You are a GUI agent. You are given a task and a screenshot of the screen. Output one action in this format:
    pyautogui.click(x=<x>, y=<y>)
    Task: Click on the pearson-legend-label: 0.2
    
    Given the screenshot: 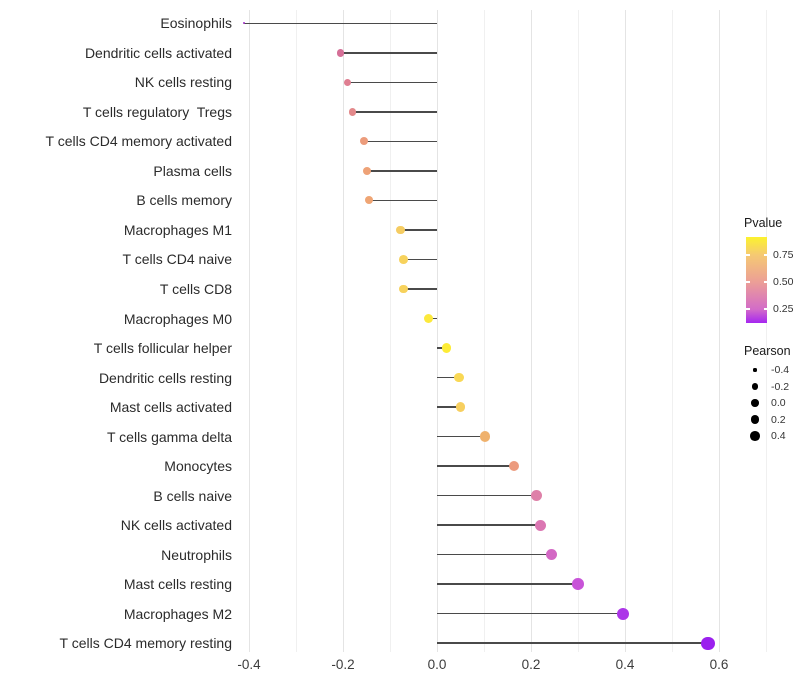 What is the action you would take?
    pyautogui.click(x=778, y=419)
    